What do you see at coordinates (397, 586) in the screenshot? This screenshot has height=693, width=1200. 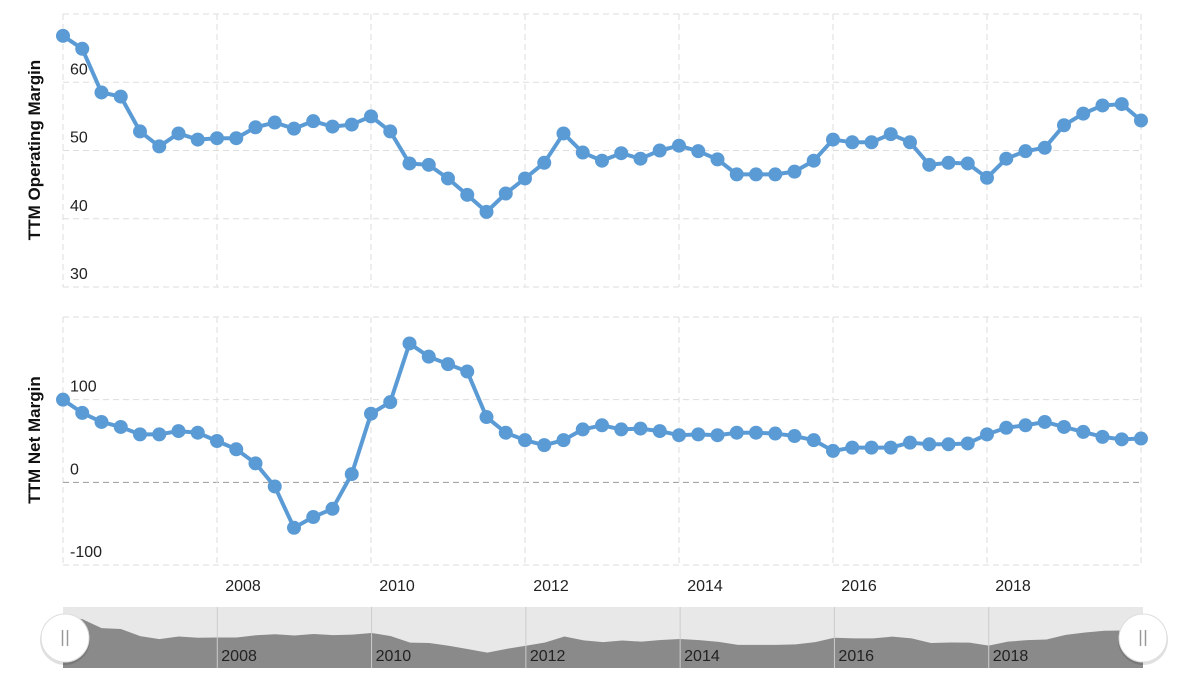 I see `x-tick-label: 2010` at bounding box center [397, 586].